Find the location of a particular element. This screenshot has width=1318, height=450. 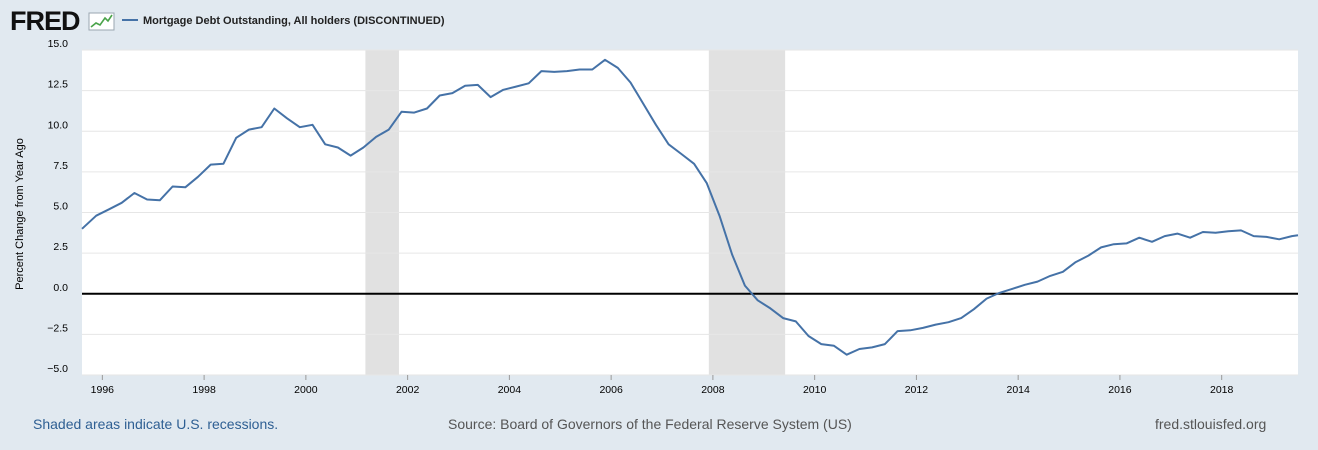

y-tick-label: 15.0 is located at coordinates (58, 44).